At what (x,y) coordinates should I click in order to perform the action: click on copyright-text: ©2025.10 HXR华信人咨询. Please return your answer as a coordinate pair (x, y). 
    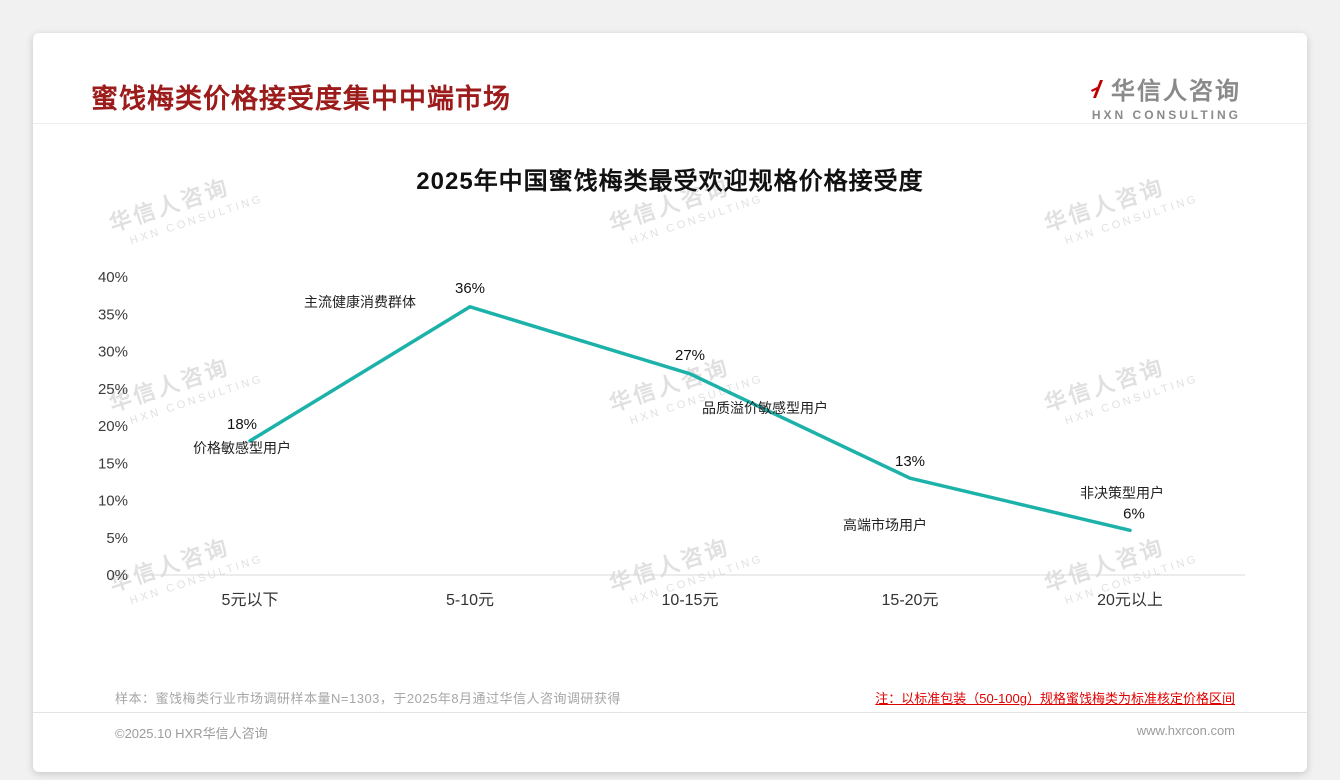
    Looking at the image, I should click on (191, 733).